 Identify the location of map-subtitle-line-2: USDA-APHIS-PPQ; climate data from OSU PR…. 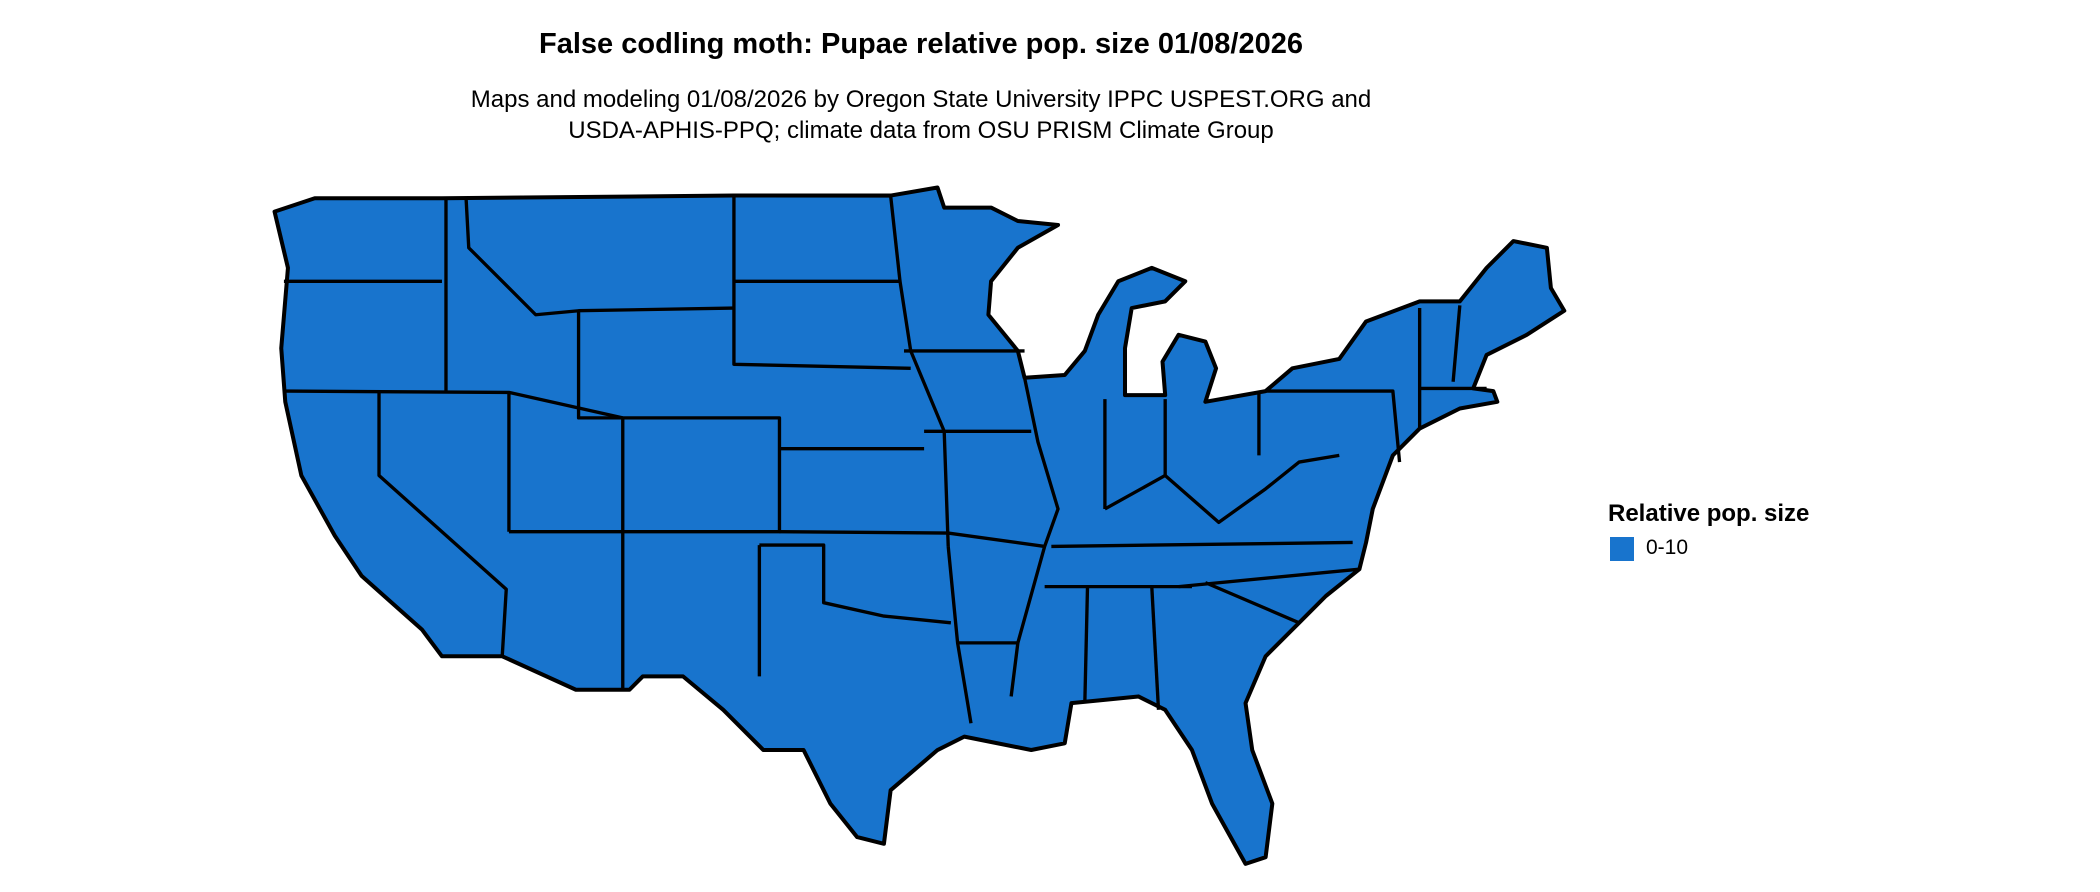
(921, 130).